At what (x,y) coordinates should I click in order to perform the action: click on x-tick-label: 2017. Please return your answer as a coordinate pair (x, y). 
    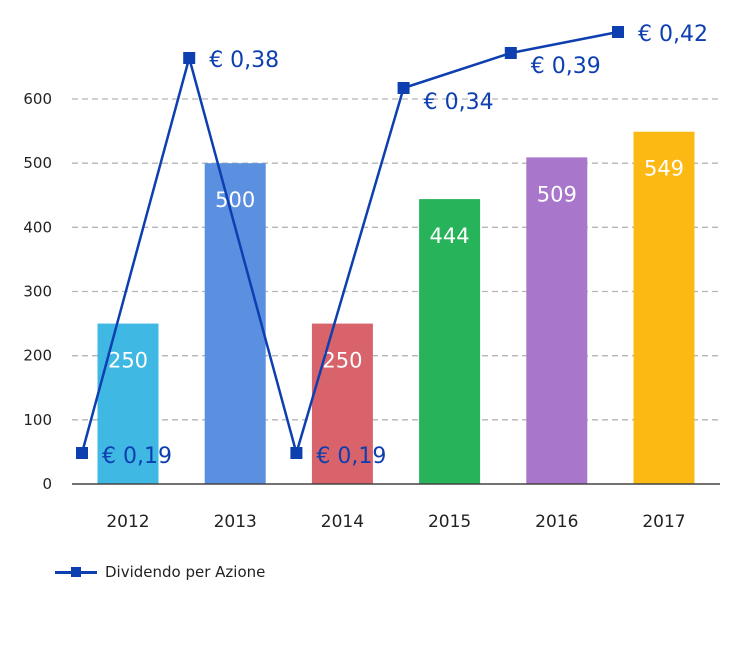
    Looking at the image, I should click on (663, 522).